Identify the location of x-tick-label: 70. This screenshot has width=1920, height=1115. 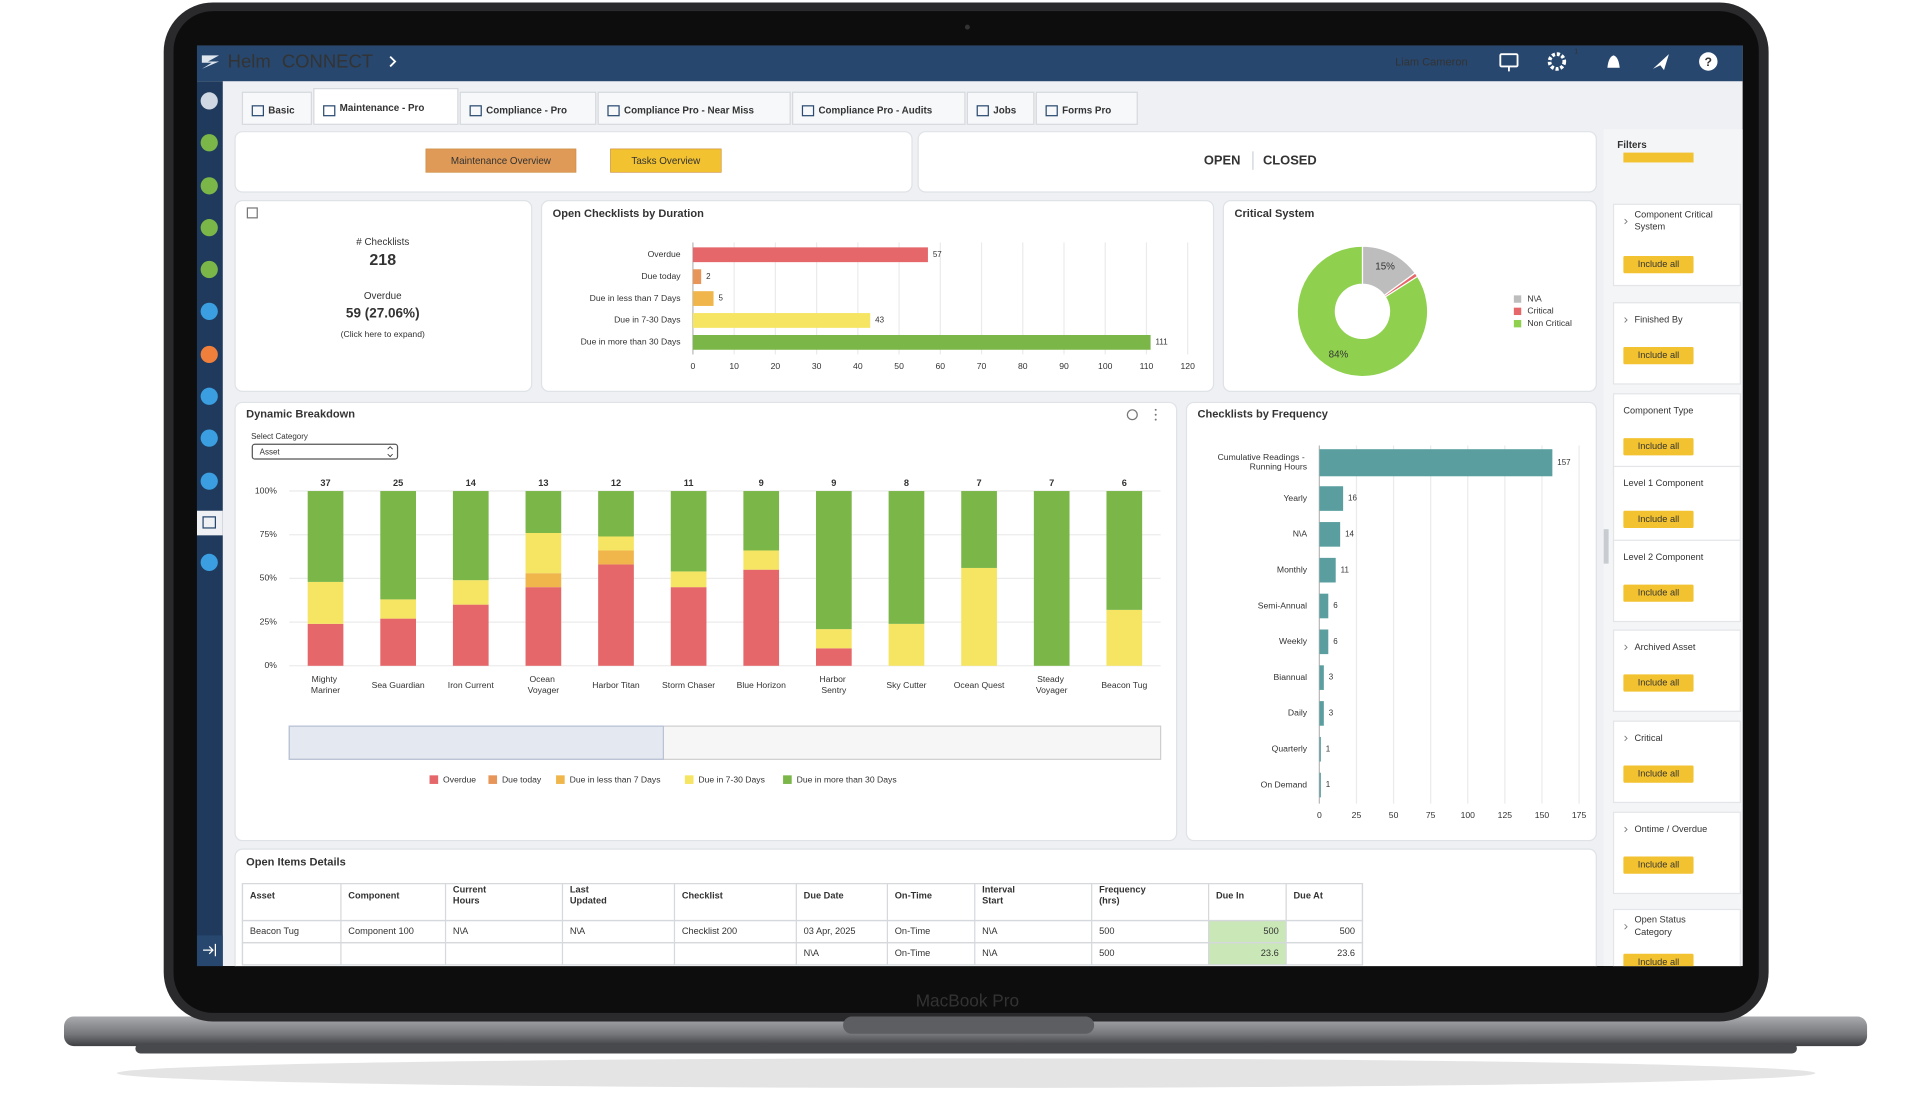
(982, 366).